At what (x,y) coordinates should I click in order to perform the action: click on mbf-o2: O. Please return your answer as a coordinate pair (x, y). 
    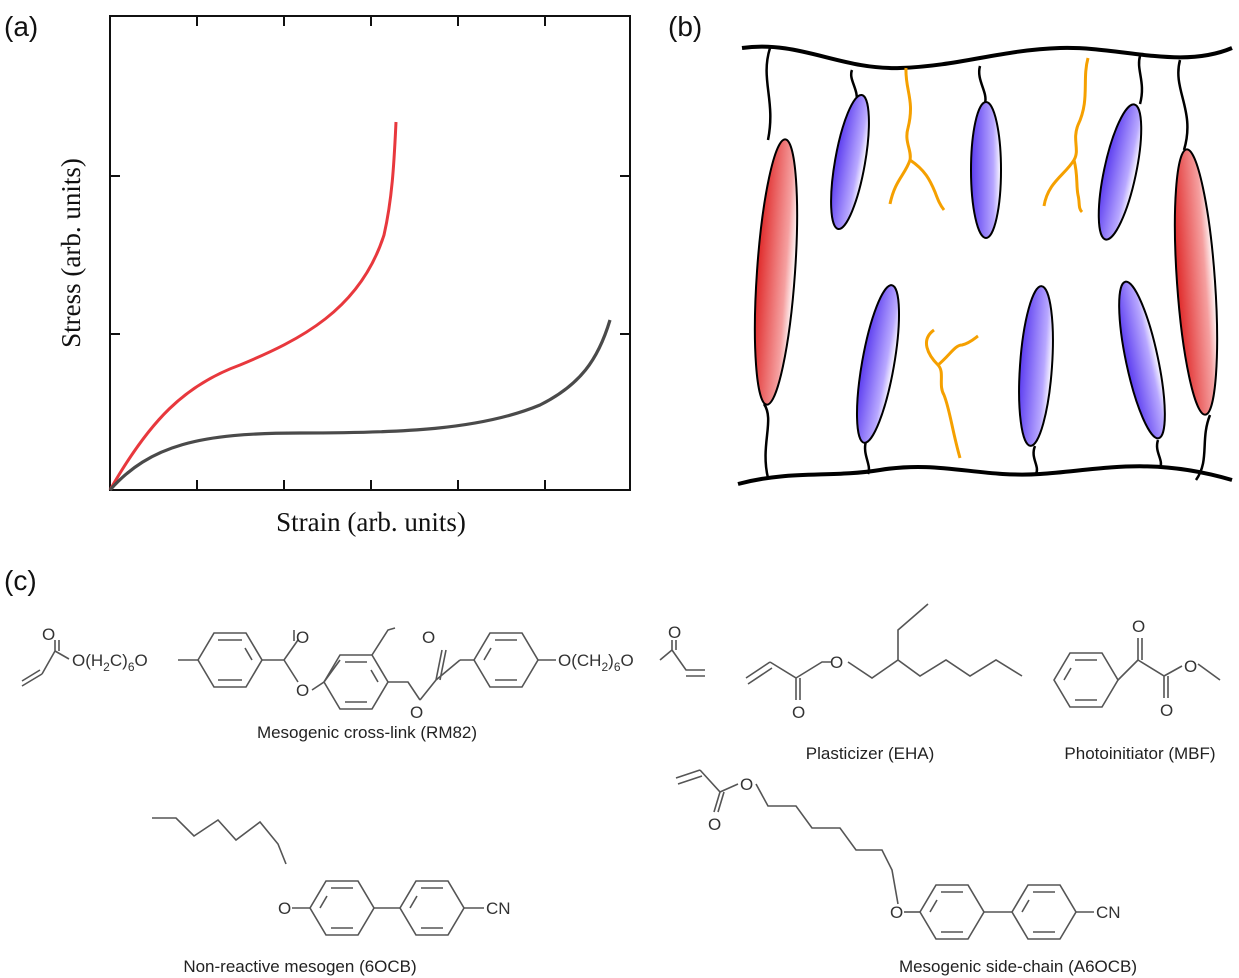
    Looking at the image, I should click on (1166, 710).